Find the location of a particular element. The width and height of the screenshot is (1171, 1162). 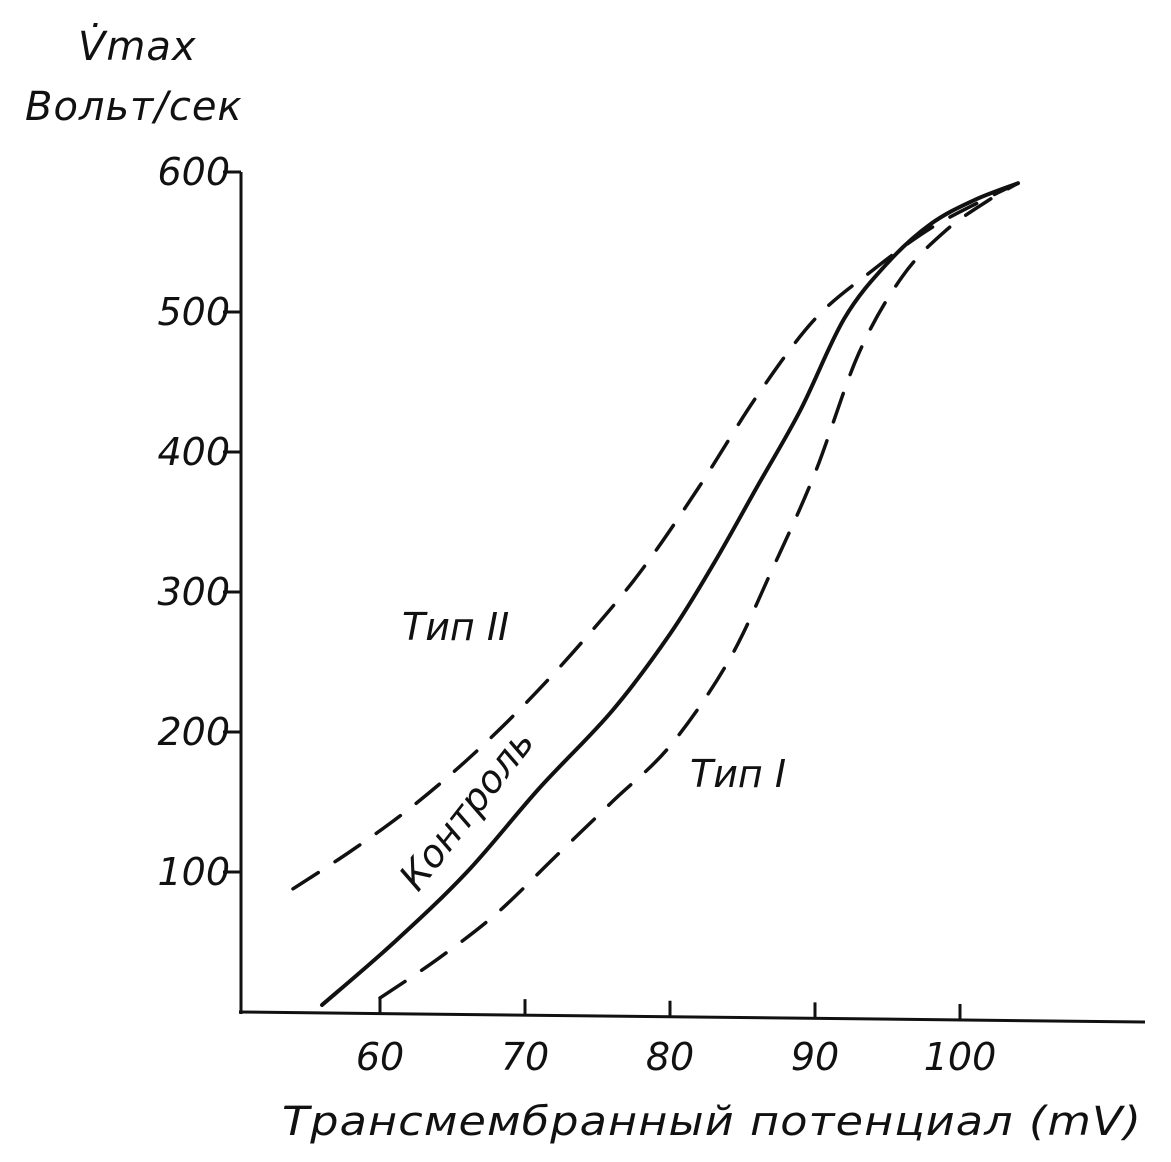

series-label-tip-1: Тип I is located at coordinates (738, 774).